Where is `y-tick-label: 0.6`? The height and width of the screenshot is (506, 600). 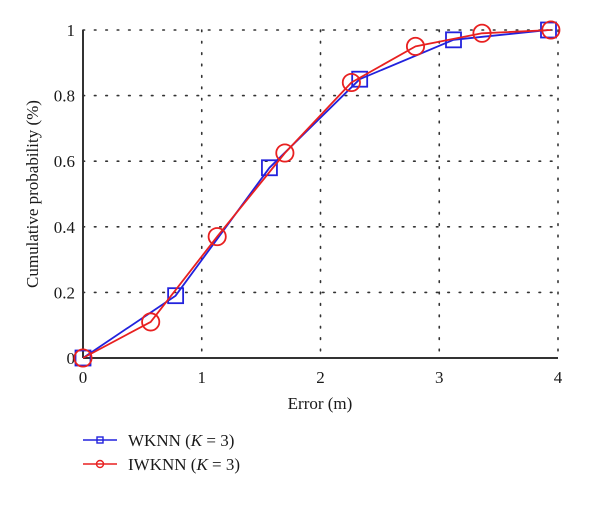
y-tick-label: 0.6 is located at coordinates (64, 161).